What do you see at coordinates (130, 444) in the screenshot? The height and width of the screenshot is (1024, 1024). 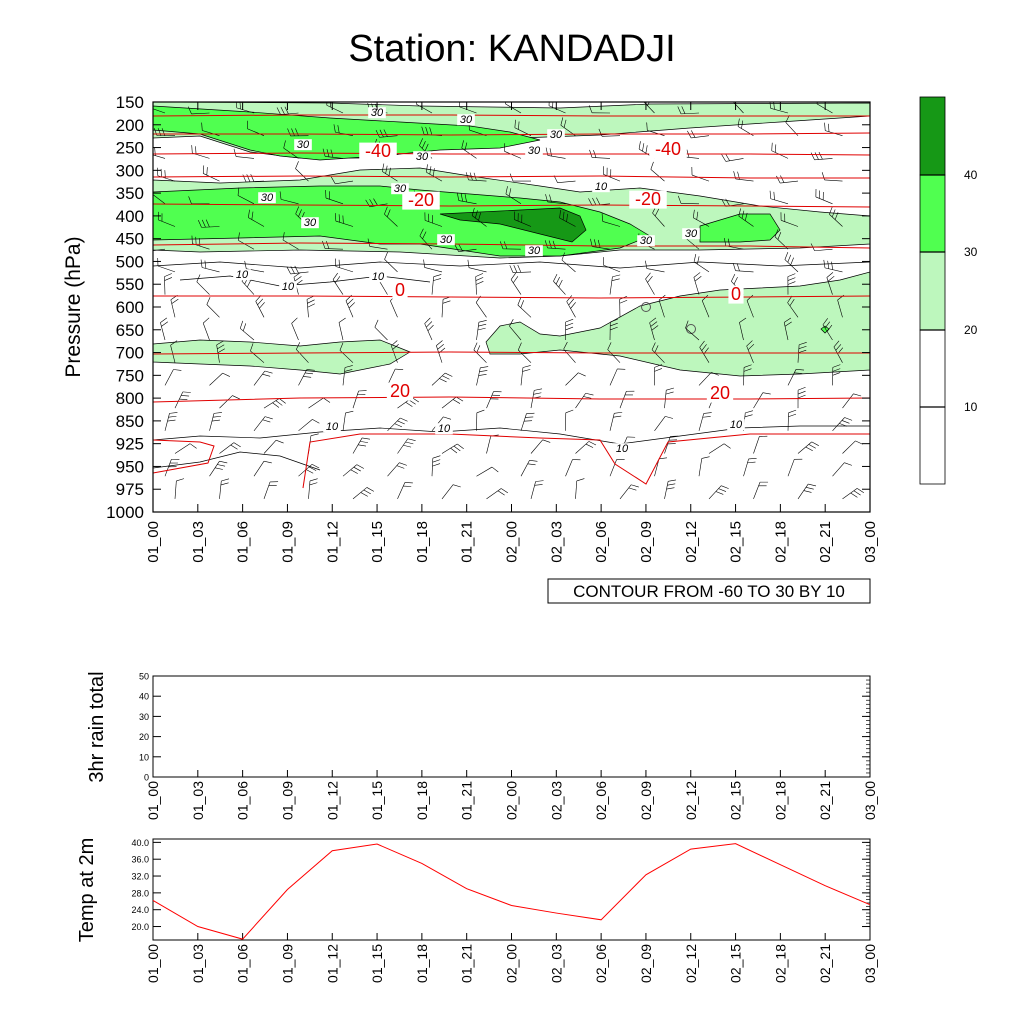 I see `main-y-tick-label: 925` at bounding box center [130, 444].